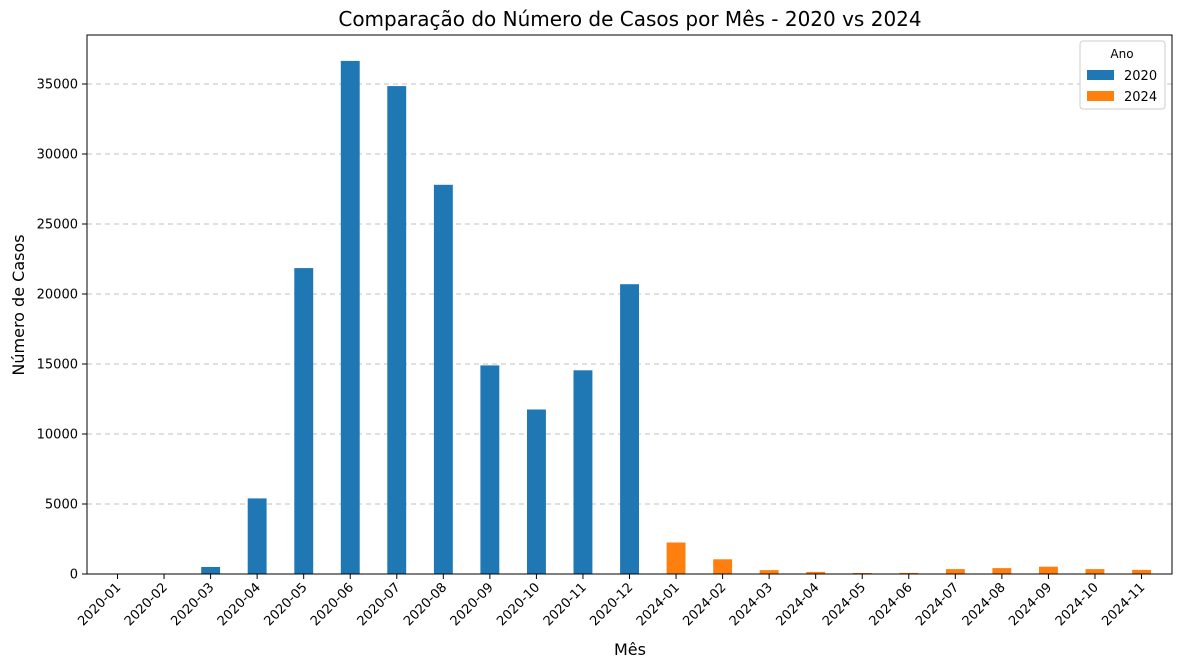 The width and height of the screenshot is (1182, 668). Describe the element at coordinates (57, 295) in the screenshot. I see `y-tick-label: 20000` at that location.